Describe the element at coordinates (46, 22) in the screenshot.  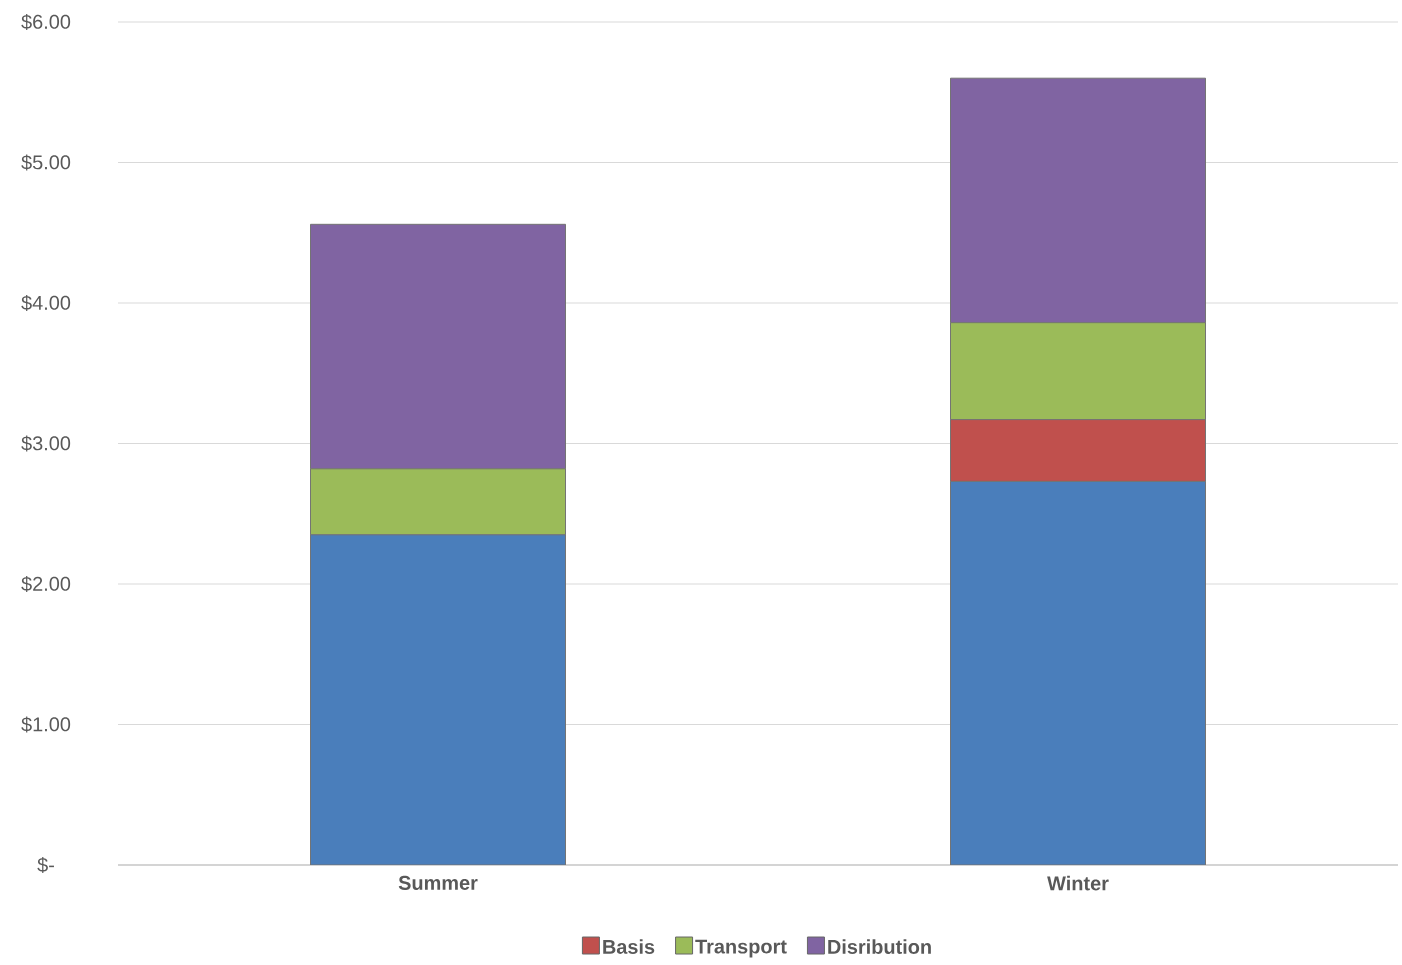
I see `y-tick-label: $6.00` at that location.